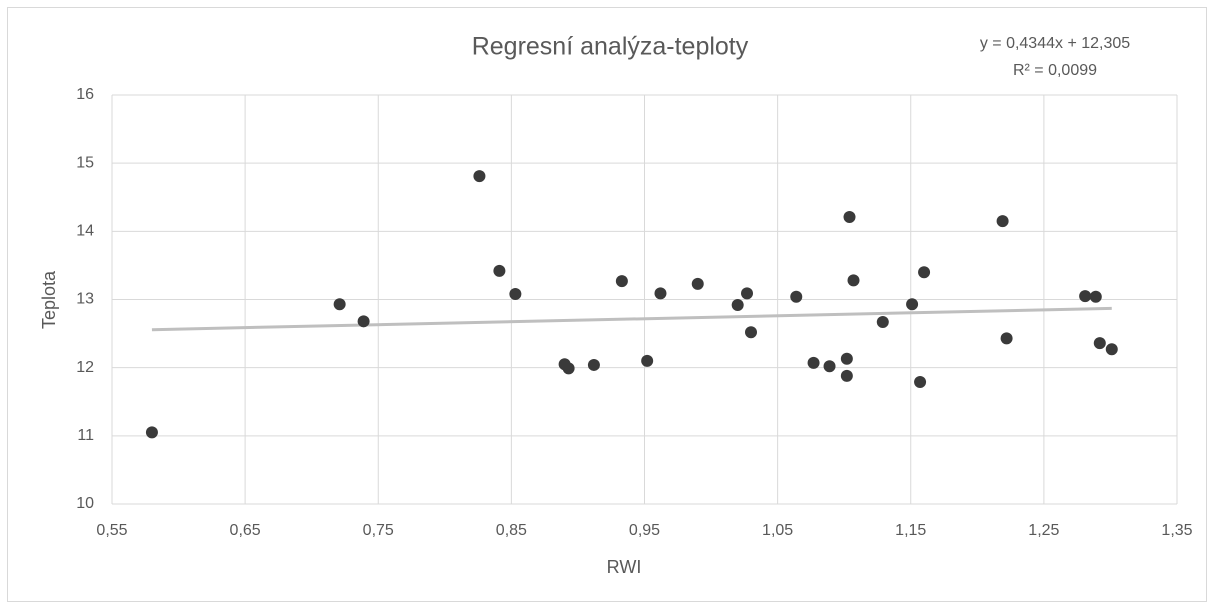 This screenshot has height=608, width=1214. I want to click on x-tick-label: 0,65, so click(245, 530).